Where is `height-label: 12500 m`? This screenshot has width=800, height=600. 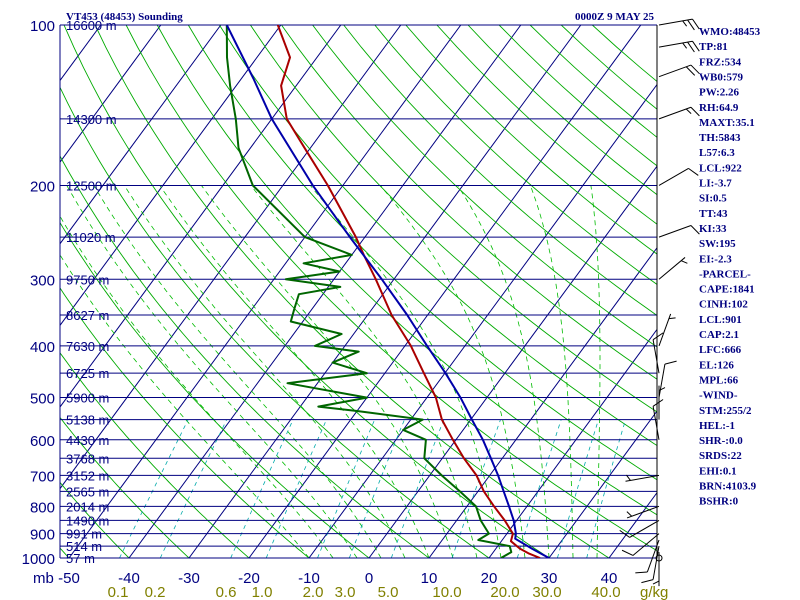
height-label: 12500 m is located at coordinates (91, 185).